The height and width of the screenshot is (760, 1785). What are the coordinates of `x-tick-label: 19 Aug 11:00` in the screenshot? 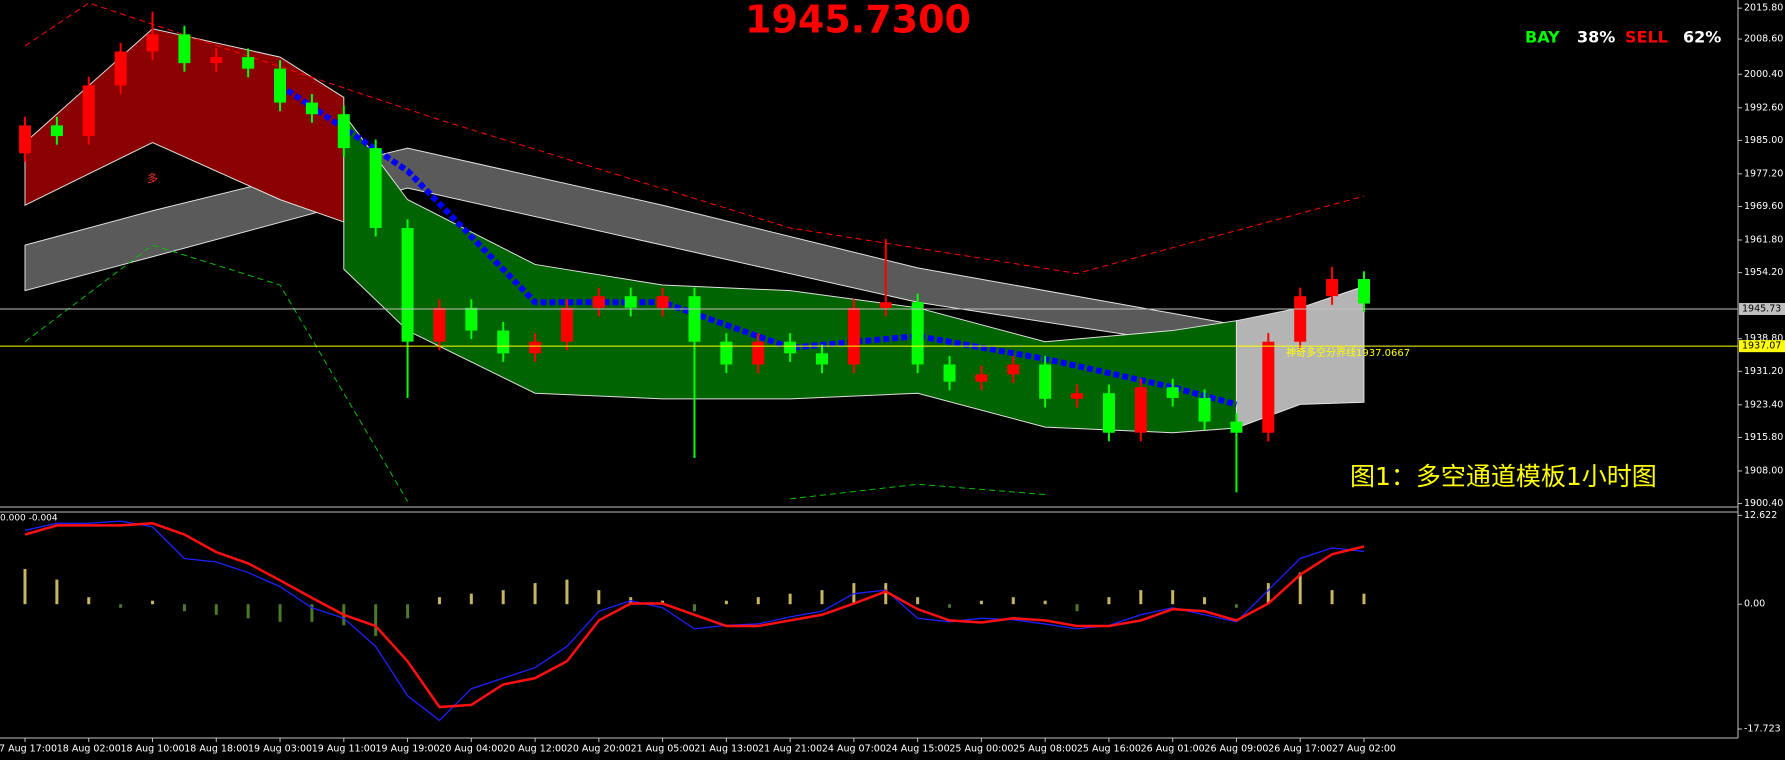 It's located at (344, 749).